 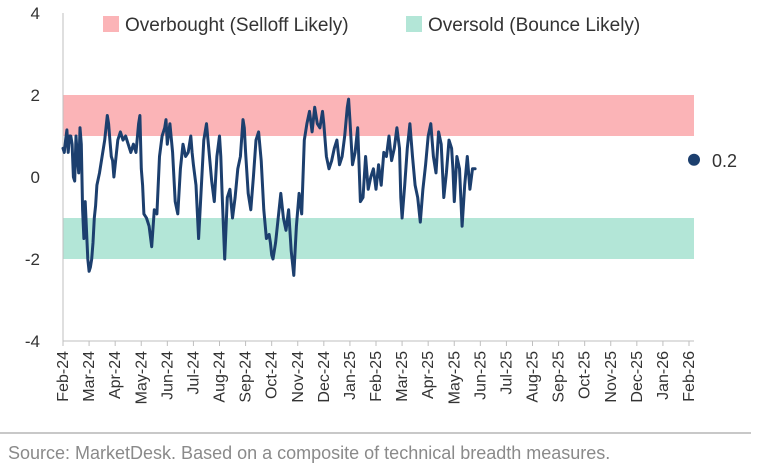 What do you see at coordinates (44, 177) in the screenshot?
I see `y-axis: 4 2 0 -2 -4` at bounding box center [44, 177].